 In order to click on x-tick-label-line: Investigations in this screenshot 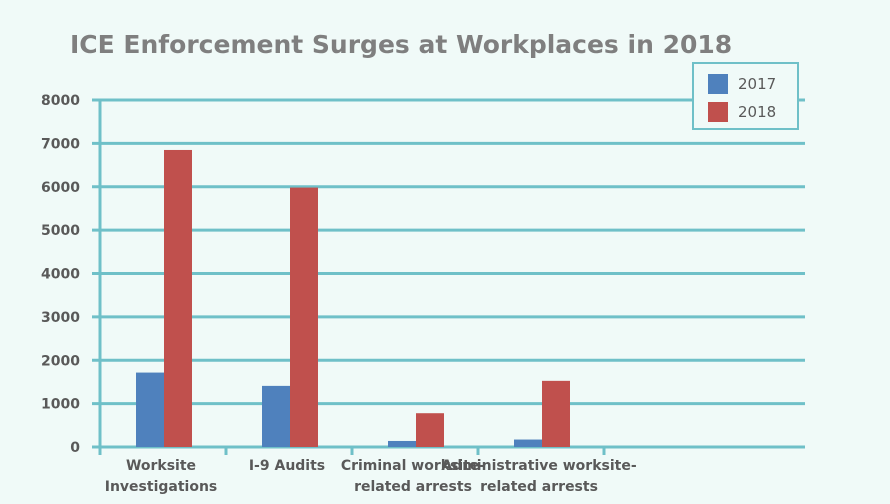, I will do `click(161, 487)`.